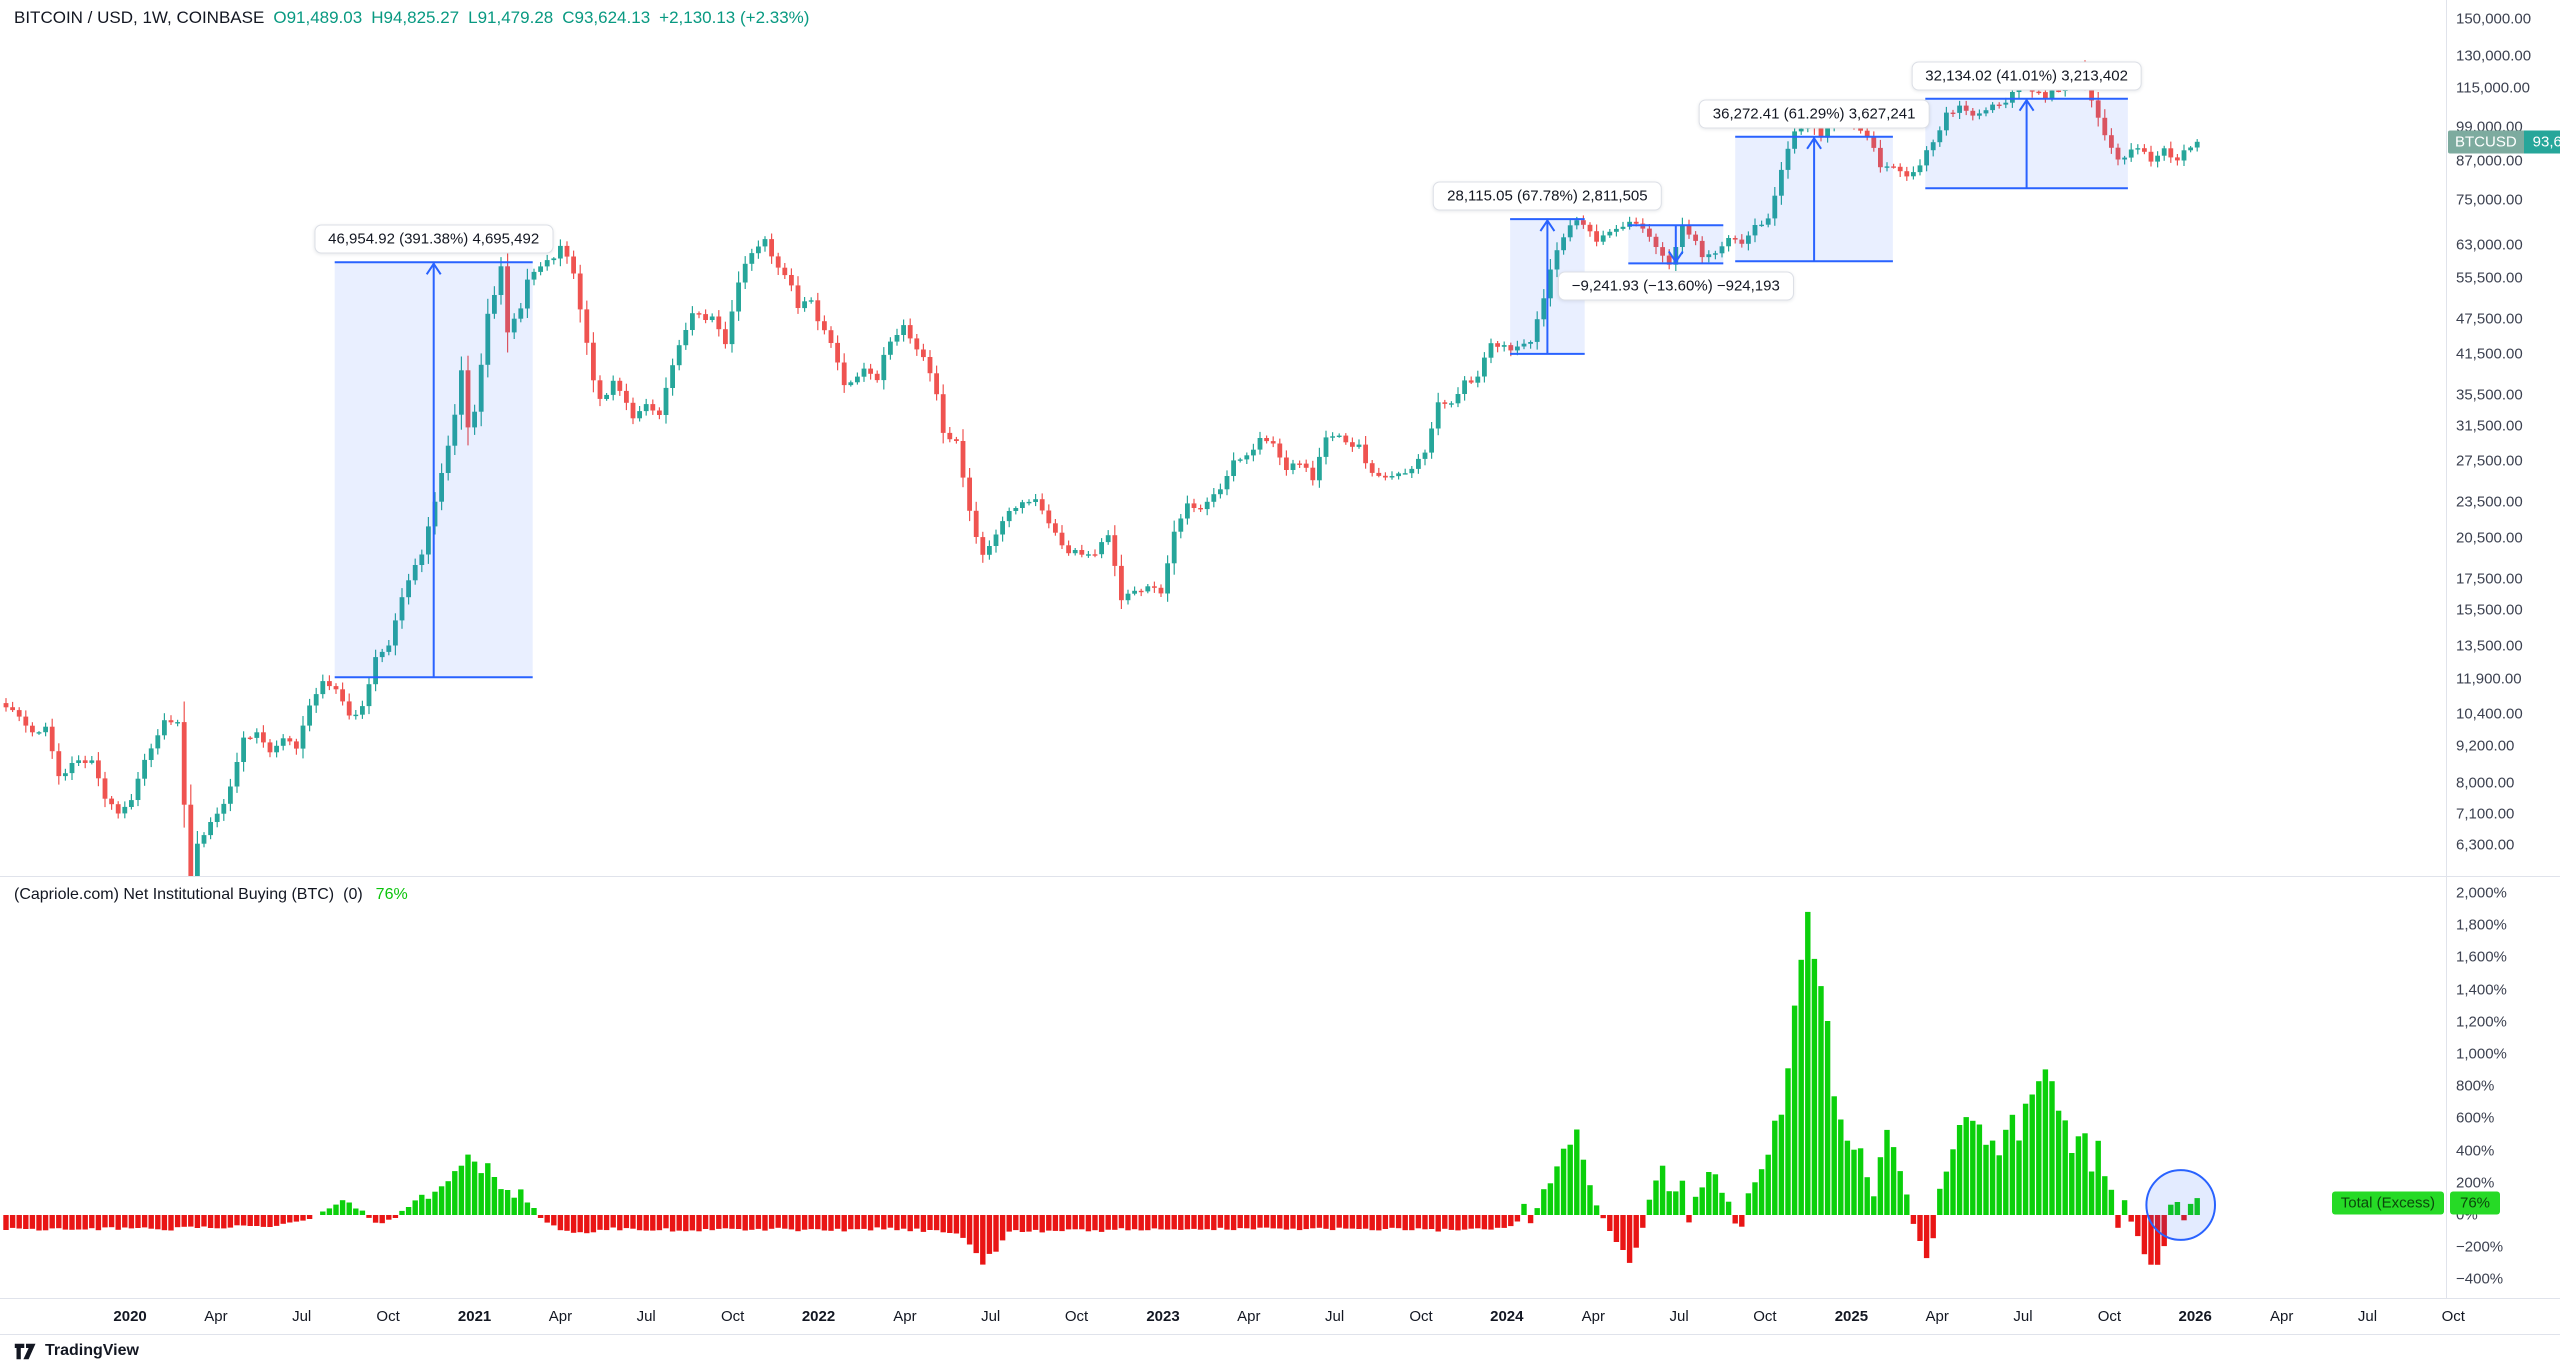 The image size is (2560, 1368). Describe the element at coordinates (1507, 1316) in the screenshot. I see `time-tick-year: 2024` at that location.